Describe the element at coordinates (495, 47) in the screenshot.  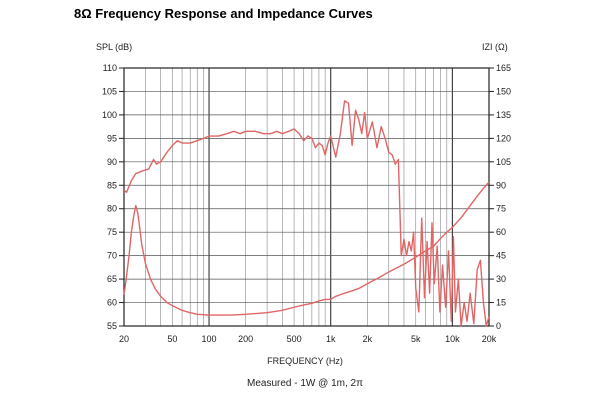
I see `y-axis-right-title: IZI (Ω)` at that location.